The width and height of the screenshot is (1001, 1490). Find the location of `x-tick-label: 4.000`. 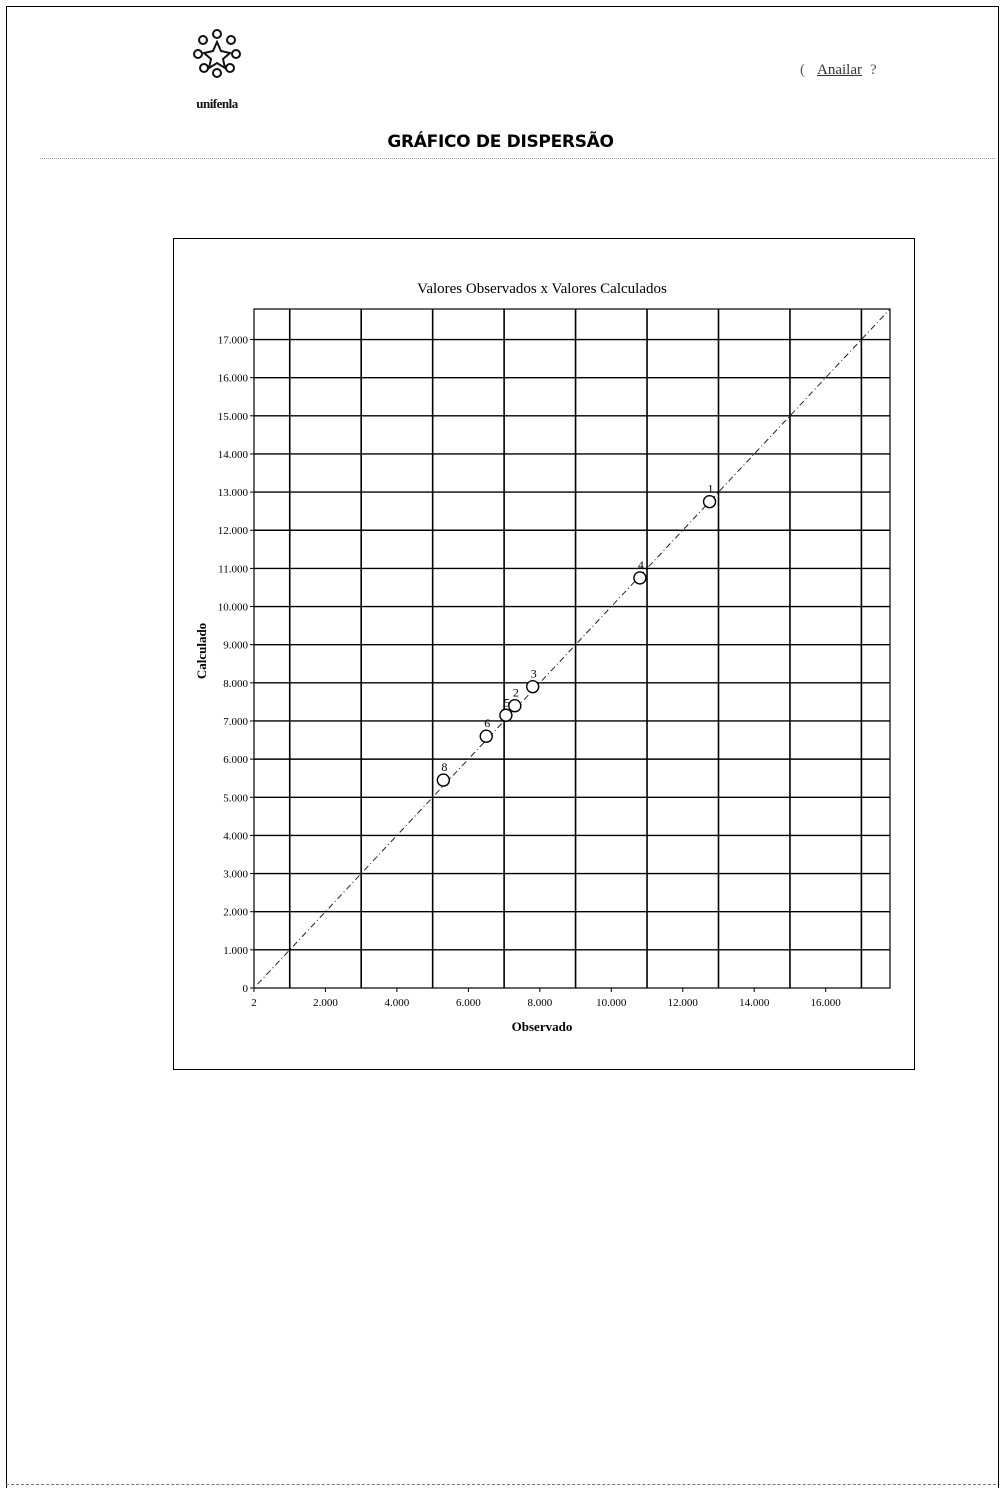

x-tick-label: 4.000 is located at coordinates (397, 1003).